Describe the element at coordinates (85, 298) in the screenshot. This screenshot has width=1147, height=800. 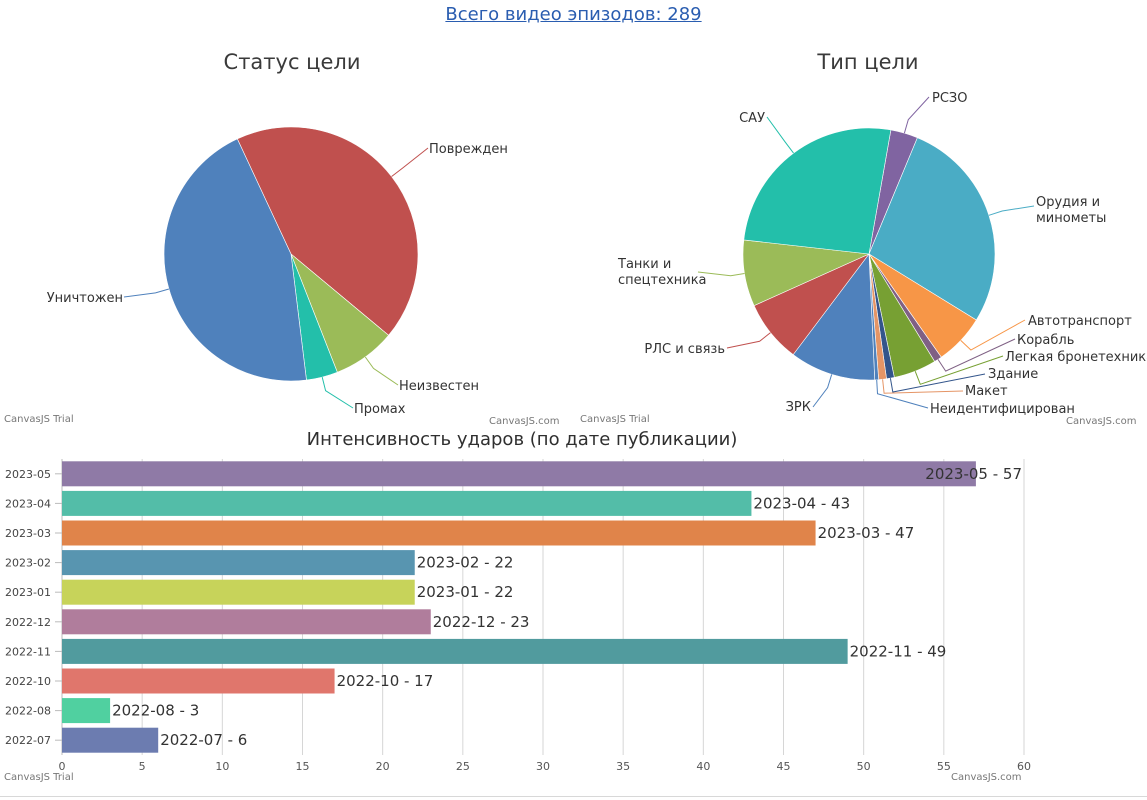
I see `status-label-уничтожен: Уничтожен` at that location.